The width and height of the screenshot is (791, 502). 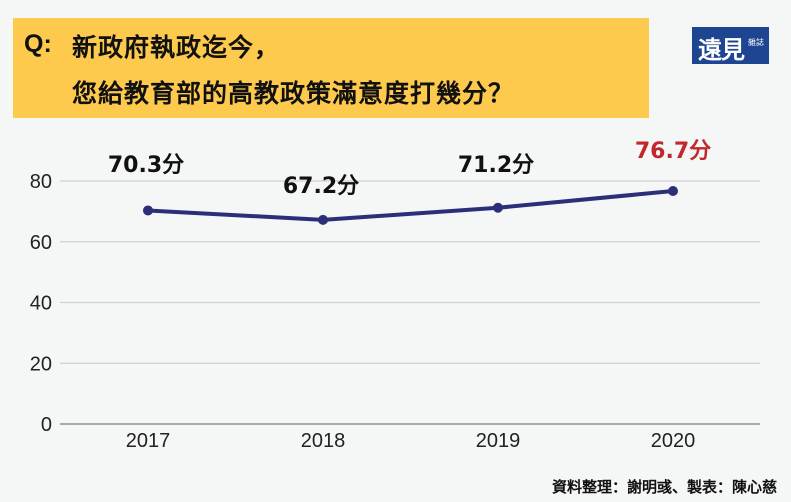 What do you see at coordinates (321, 186) in the screenshot?
I see `data-label: 67.2分` at bounding box center [321, 186].